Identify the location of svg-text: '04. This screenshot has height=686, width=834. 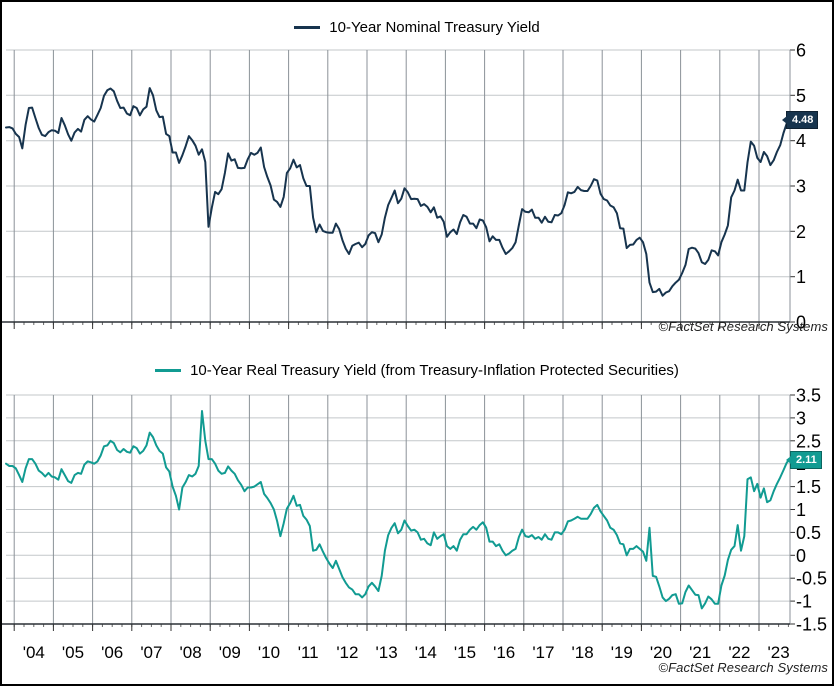
(34, 652).